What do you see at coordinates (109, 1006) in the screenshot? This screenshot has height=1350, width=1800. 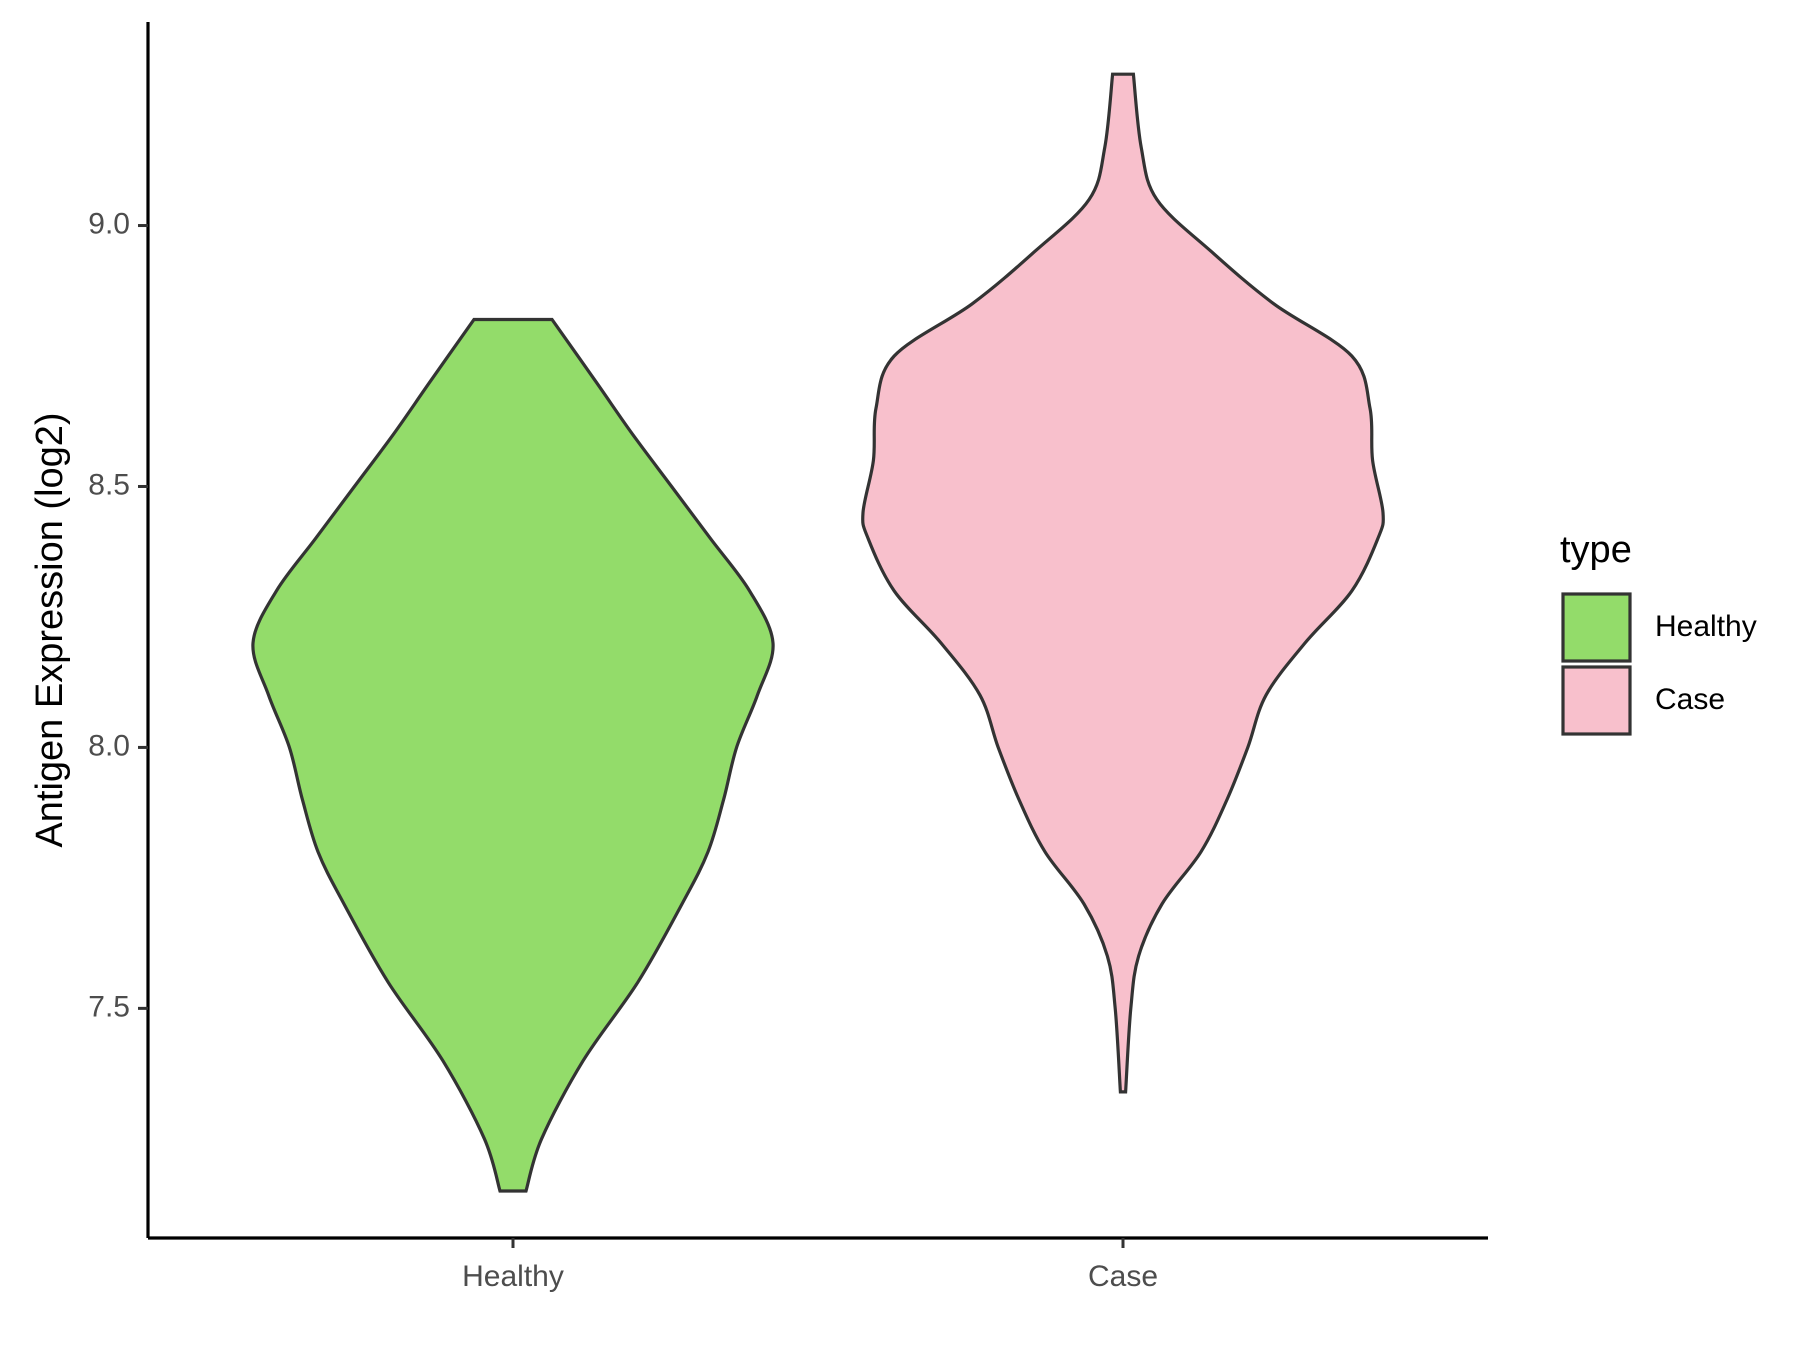 I see `y-tick-label: 7.5` at bounding box center [109, 1006].